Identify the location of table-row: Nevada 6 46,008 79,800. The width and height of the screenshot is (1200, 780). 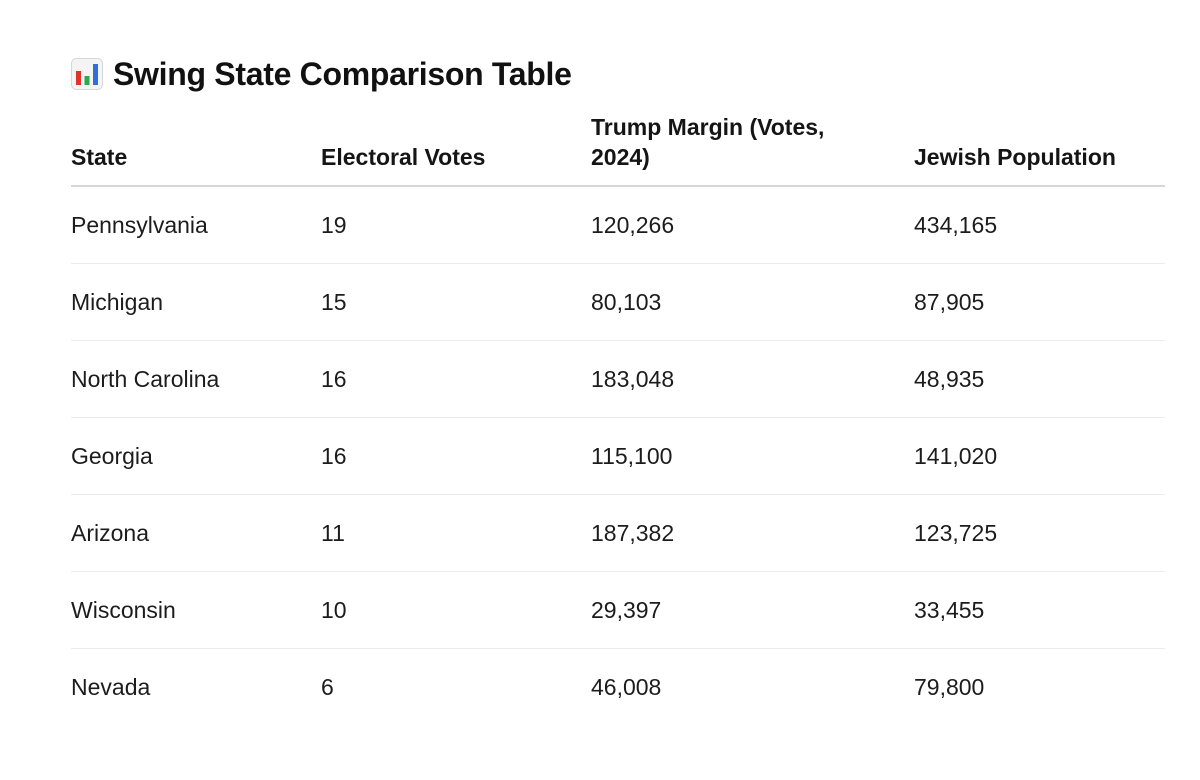
(618, 687).